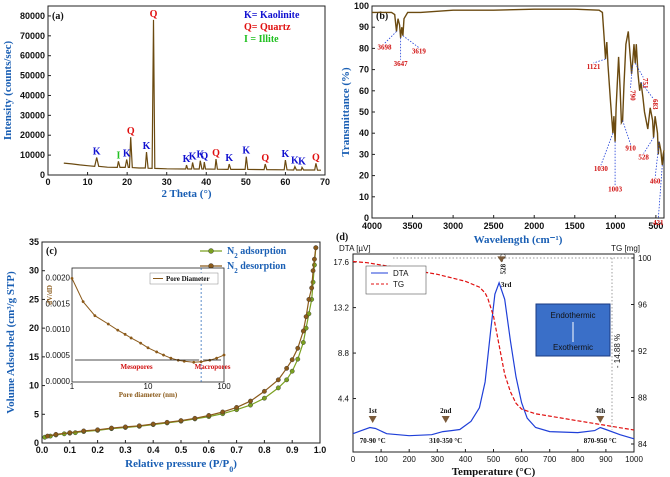 The height and width of the screenshot is (477, 670). Describe the element at coordinates (364, 27) in the screenshot. I see `y-tick-label: 90` at that location.